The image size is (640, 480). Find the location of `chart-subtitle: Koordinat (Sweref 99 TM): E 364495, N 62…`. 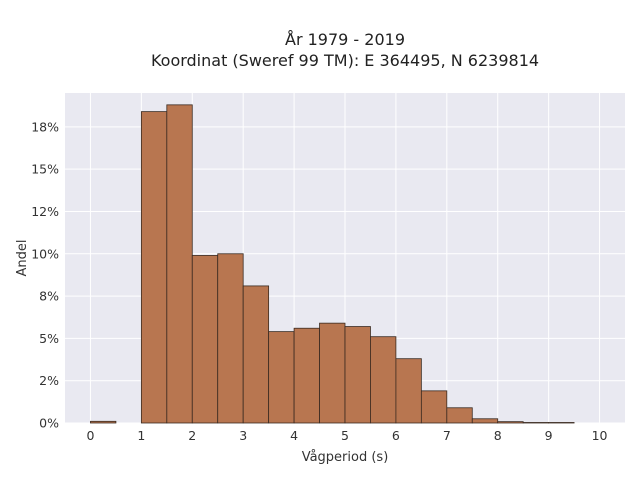

chart-subtitle: Koordinat (Sweref 99 TM): E 364495, N 62… is located at coordinates (345, 60).